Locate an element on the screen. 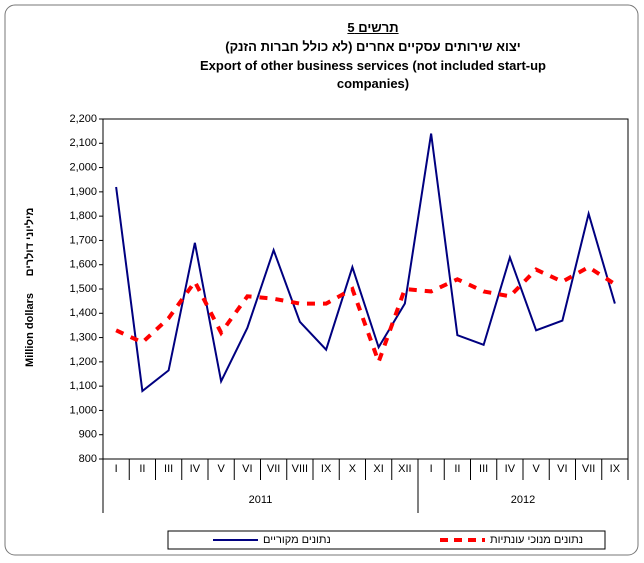  x-tick-label: XI is located at coordinates (378, 469).